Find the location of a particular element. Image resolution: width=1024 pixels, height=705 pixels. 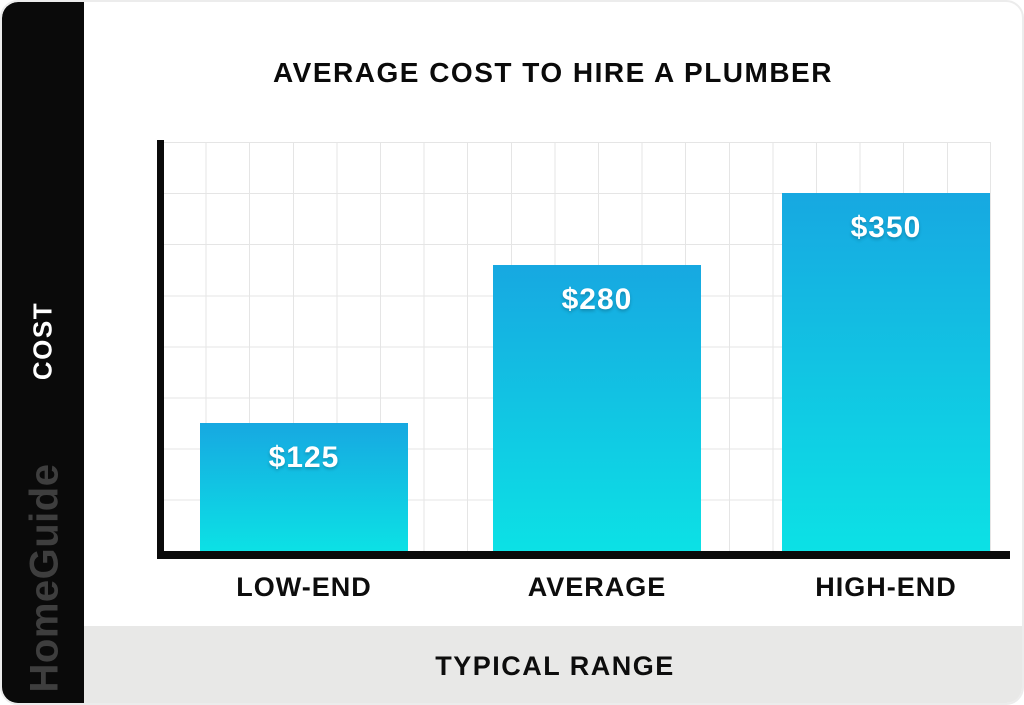

sidebar: COST HomeGuide is located at coordinates (43, 352).